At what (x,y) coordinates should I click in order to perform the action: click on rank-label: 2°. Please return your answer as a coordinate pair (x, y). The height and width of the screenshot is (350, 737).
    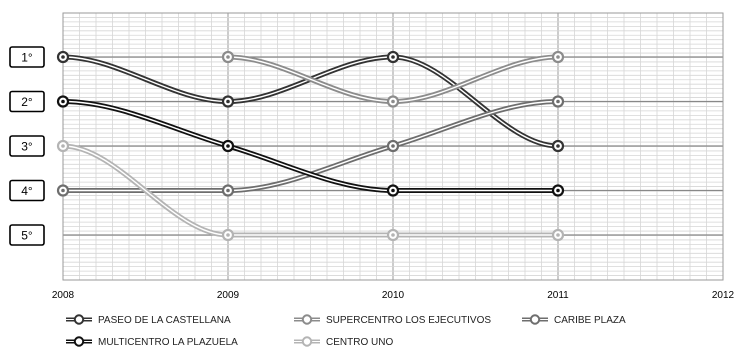
    Looking at the image, I should click on (27, 101).